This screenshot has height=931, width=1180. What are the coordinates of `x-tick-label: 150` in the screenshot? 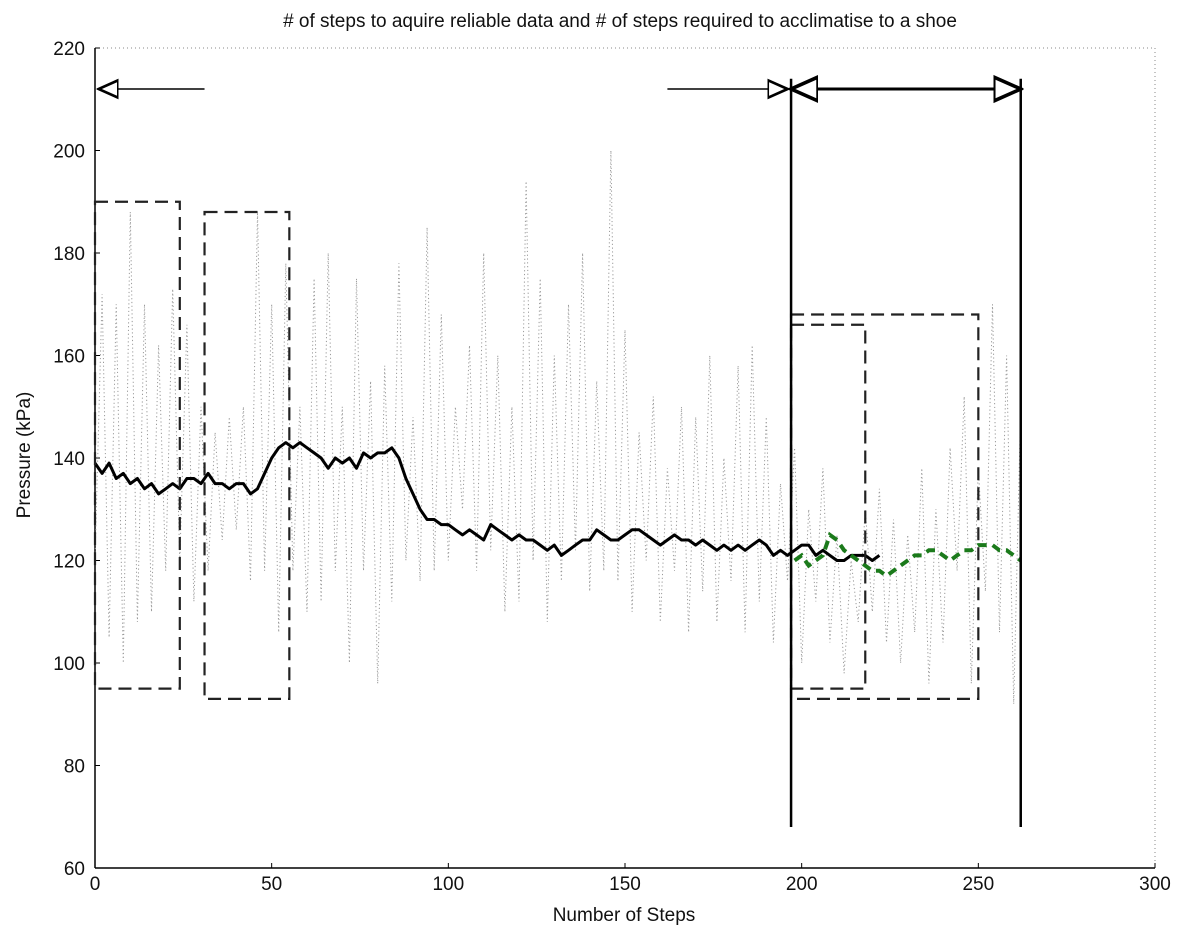 It's located at (625, 884).